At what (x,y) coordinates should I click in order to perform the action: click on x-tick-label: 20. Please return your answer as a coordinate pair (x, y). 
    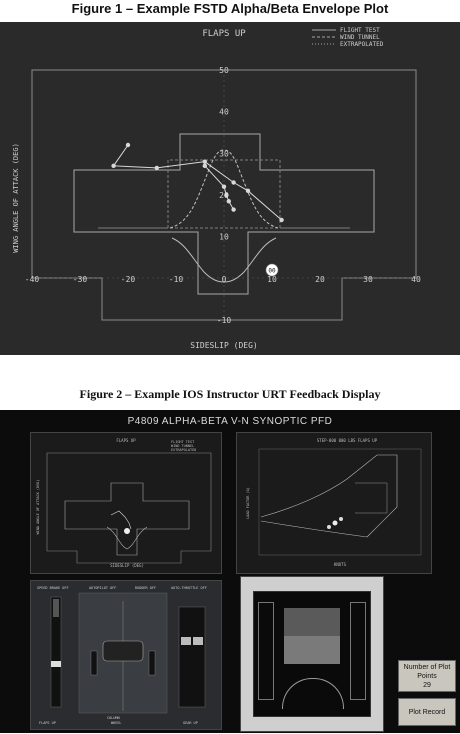
    Looking at the image, I should click on (320, 279).